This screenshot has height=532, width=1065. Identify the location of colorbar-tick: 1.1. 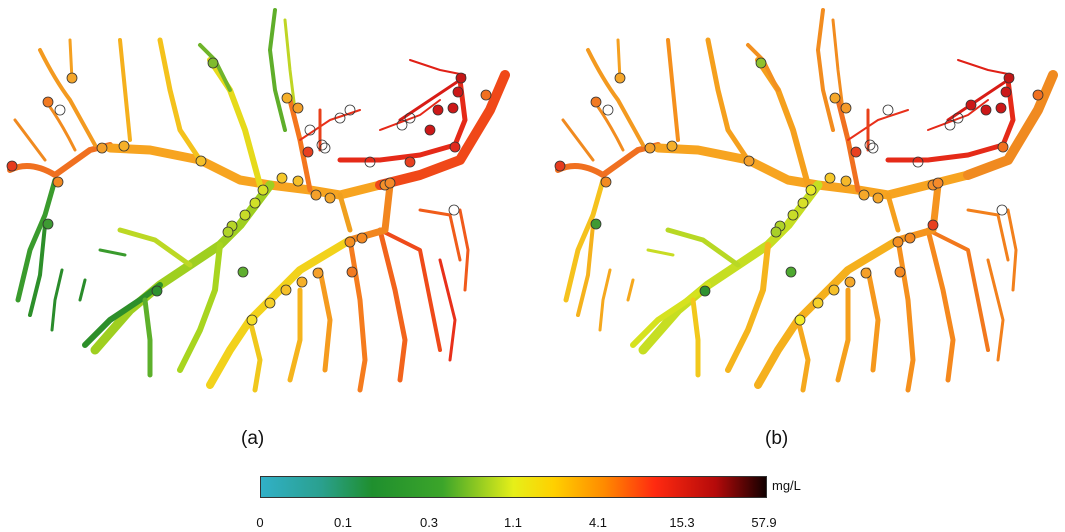
(513, 522).